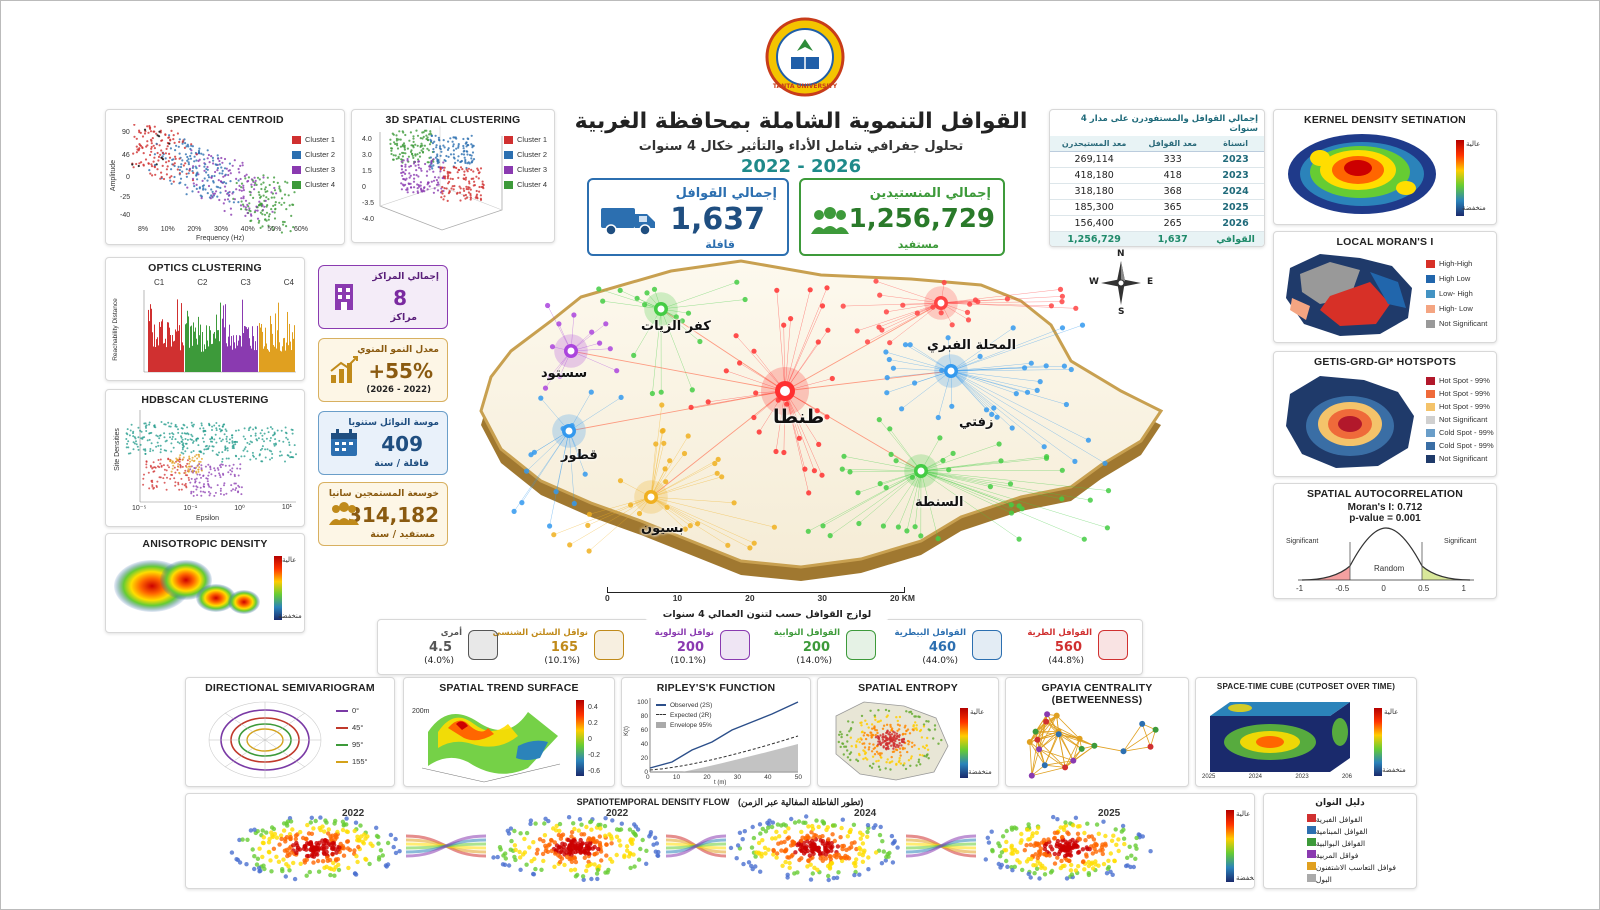 The width and height of the screenshot is (1600, 910). I want to click on compass-s: S, so click(1121, 312).